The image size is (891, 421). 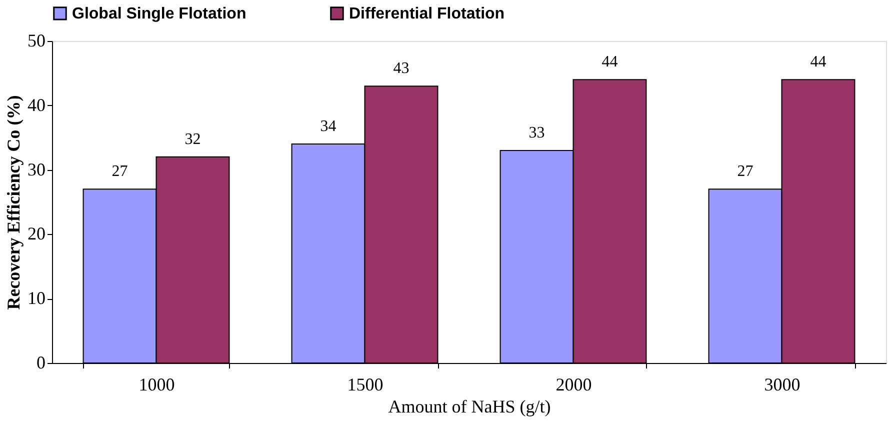 What do you see at coordinates (469, 406) in the screenshot?
I see `x-axis-title: Amount of NaHS (g/t)` at bounding box center [469, 406].